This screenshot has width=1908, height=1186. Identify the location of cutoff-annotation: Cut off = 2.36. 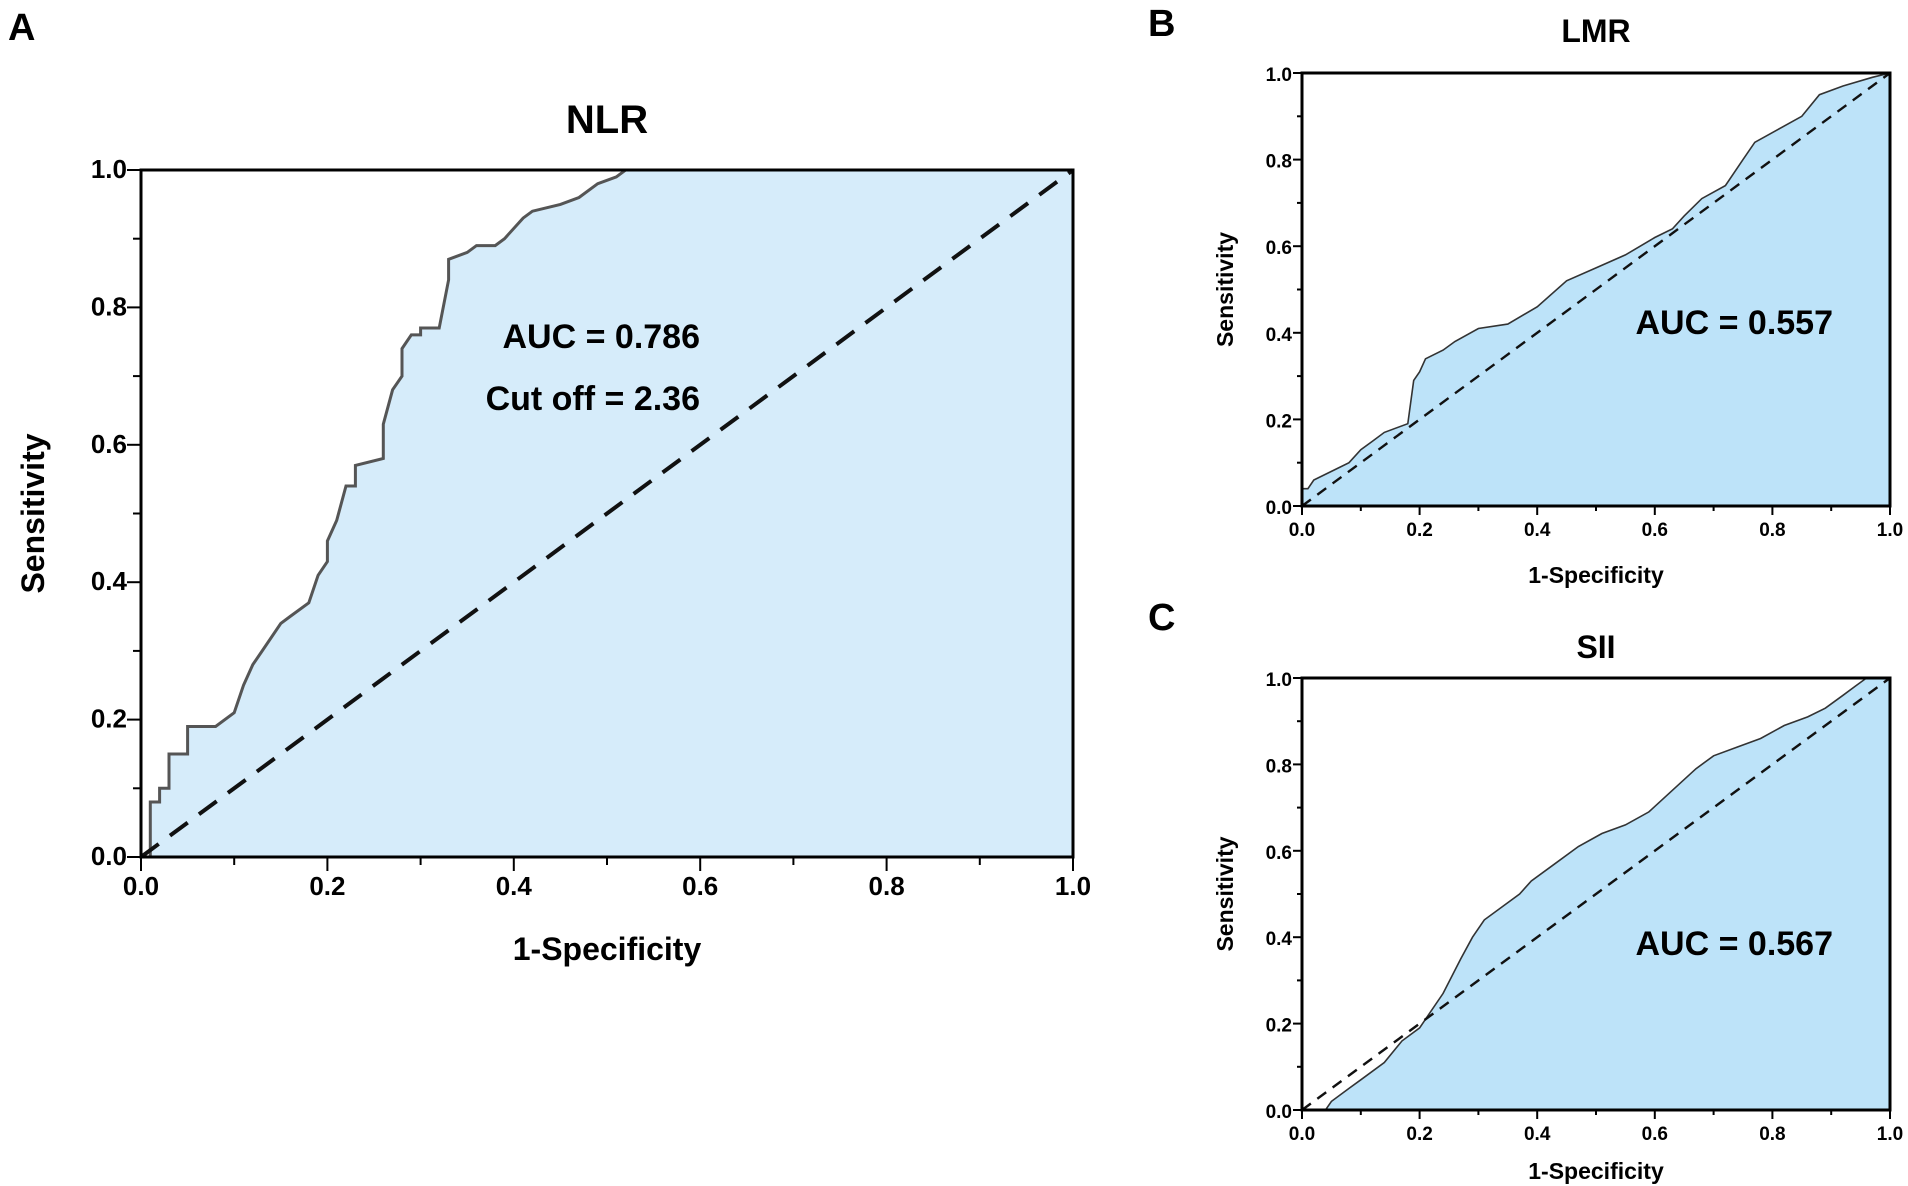
(593, 399).